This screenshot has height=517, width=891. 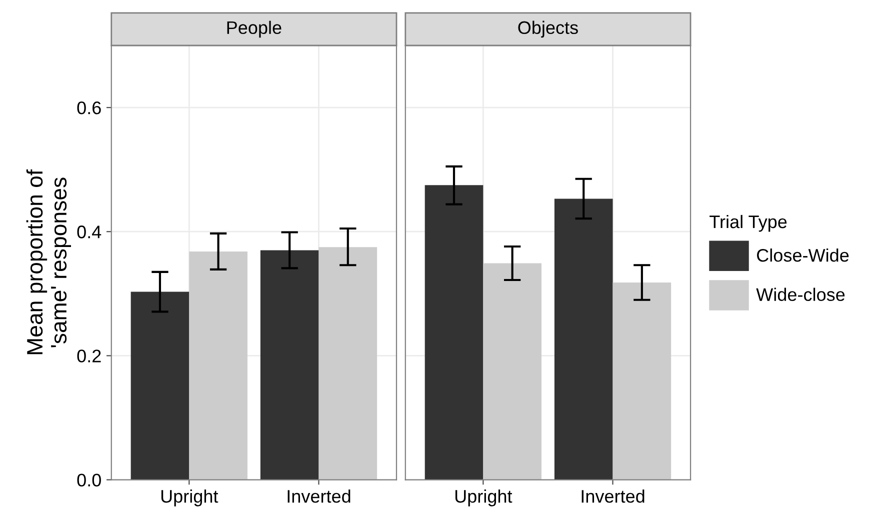 I want to click on legend-label: Wide-close, so click(x=800, y=295).